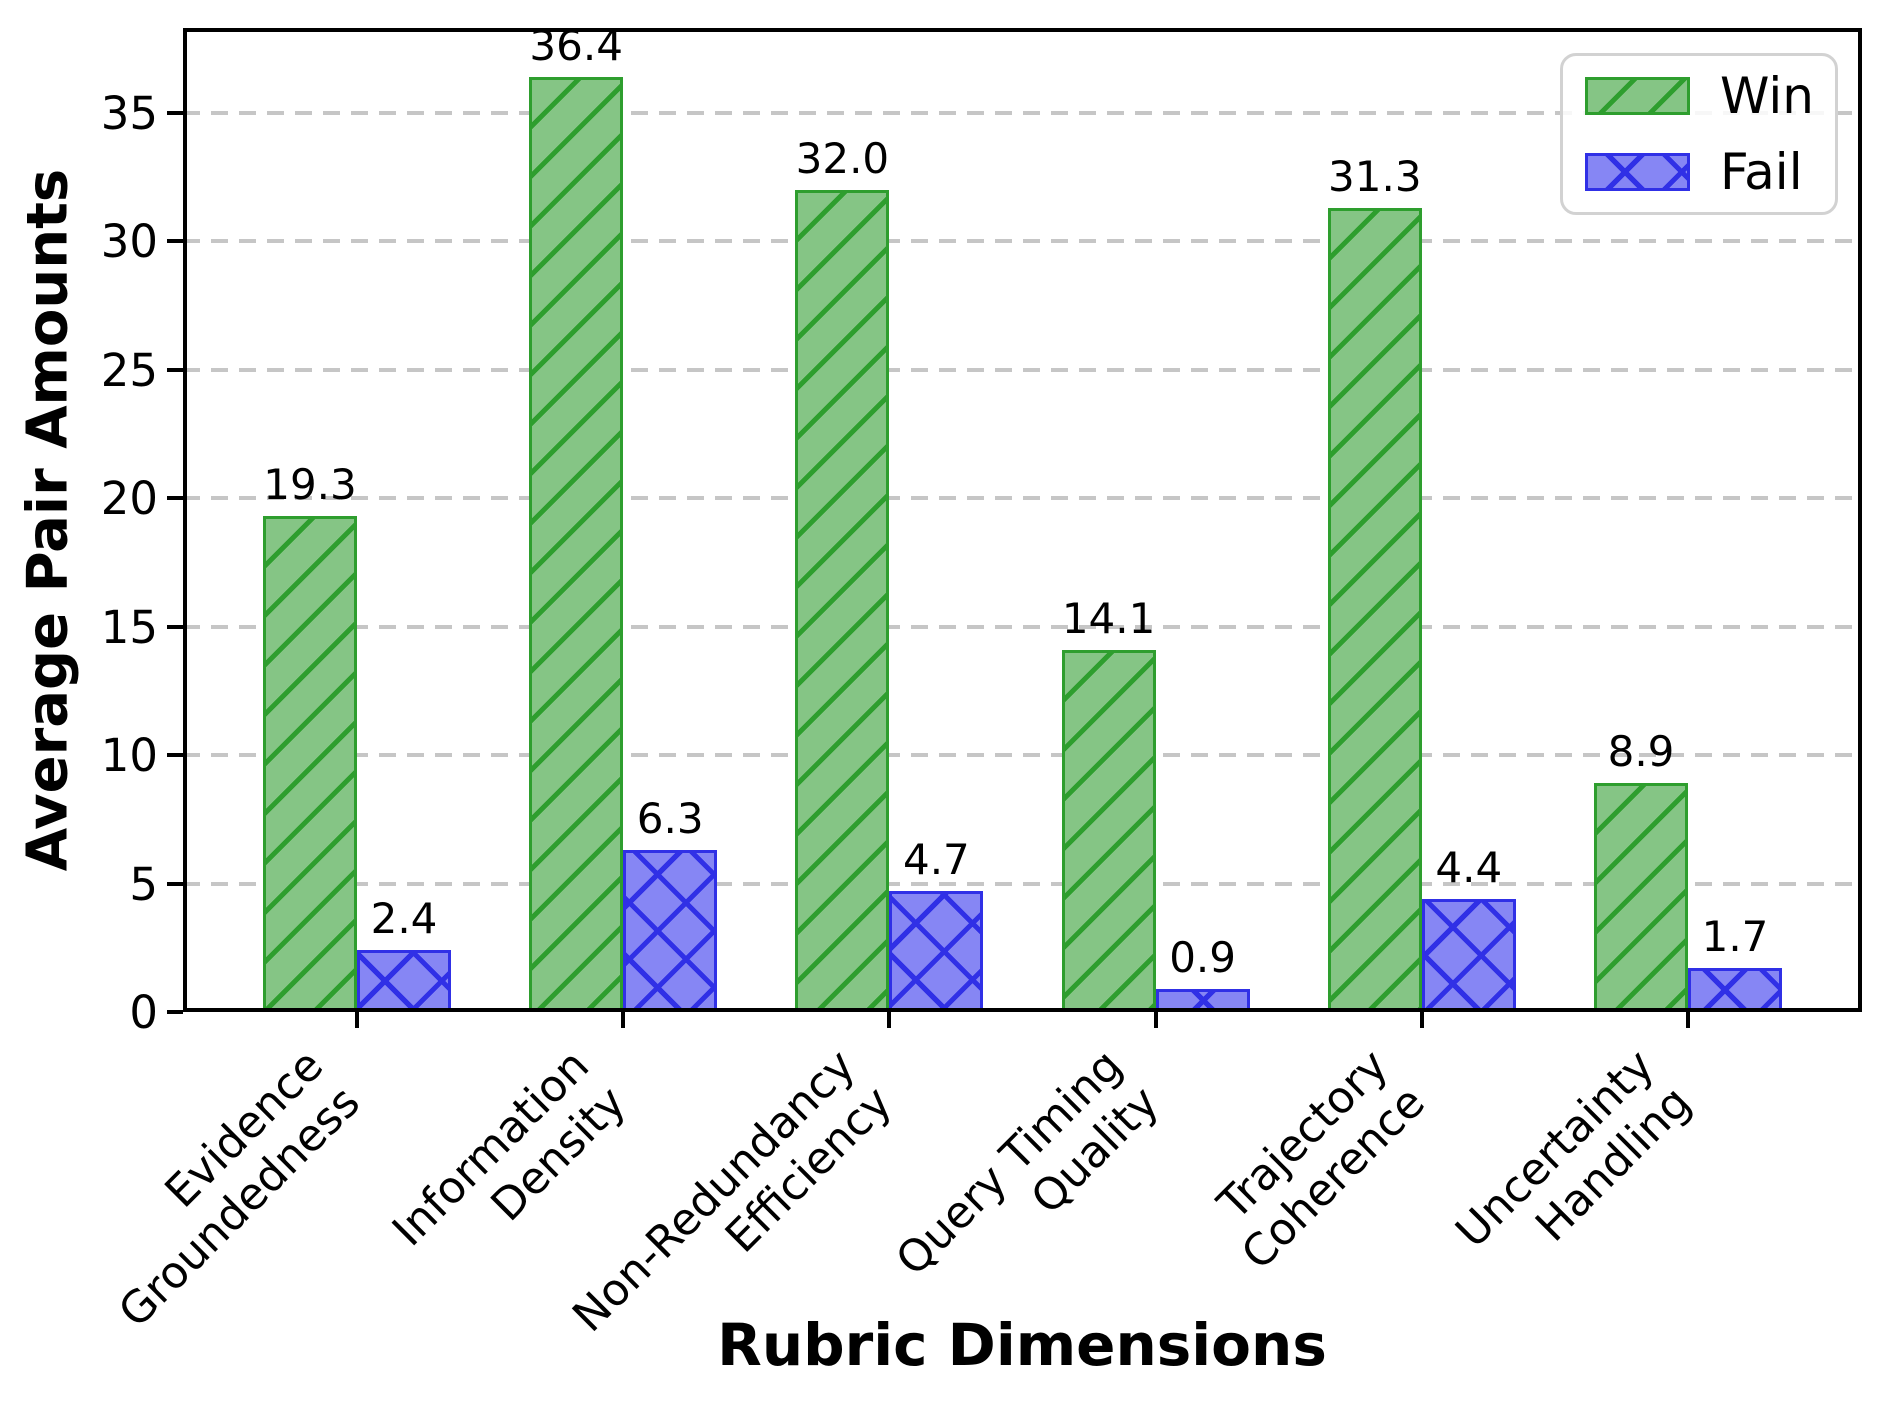  What do you see at coordinates (1641, 752) in the screenshot?
I see `bar-value-label: 8.9` at bounding box center [1641, 752].